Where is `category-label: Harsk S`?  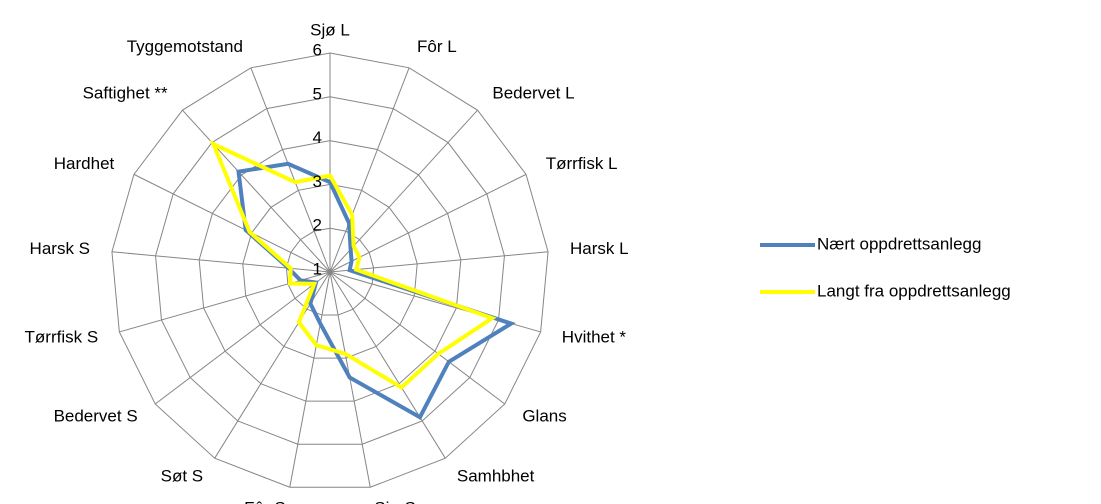
category-label: Harsk S is located at coordinates (60, 248).